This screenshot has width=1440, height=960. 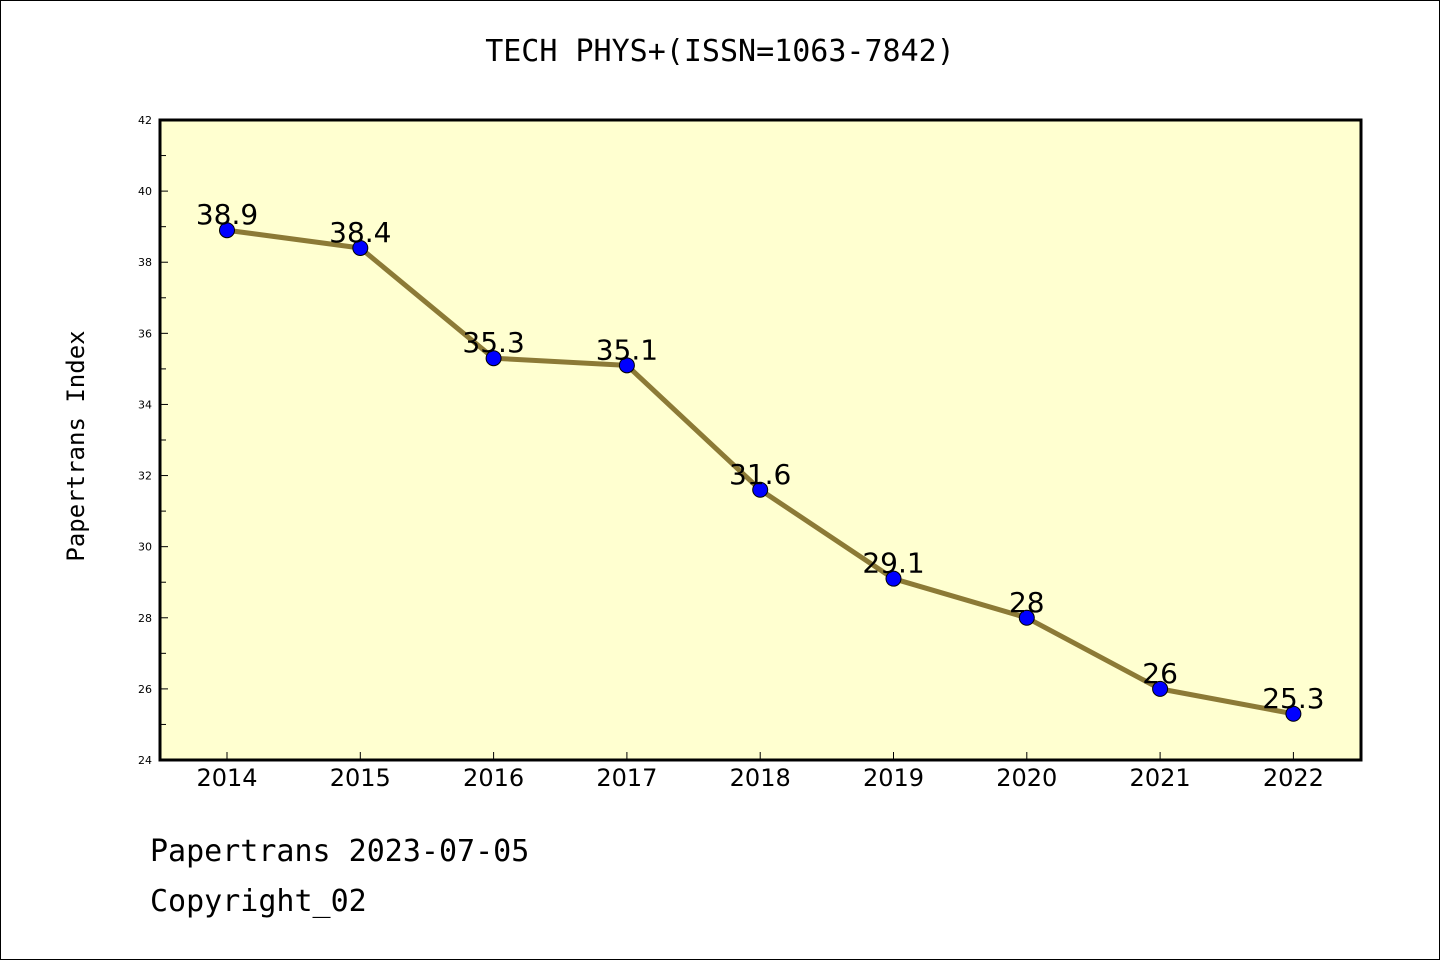 What do you see at coordinates (626, 778) in the screenshot?
I see `x-tick-label: 2017` at bounding box center [626, 778].